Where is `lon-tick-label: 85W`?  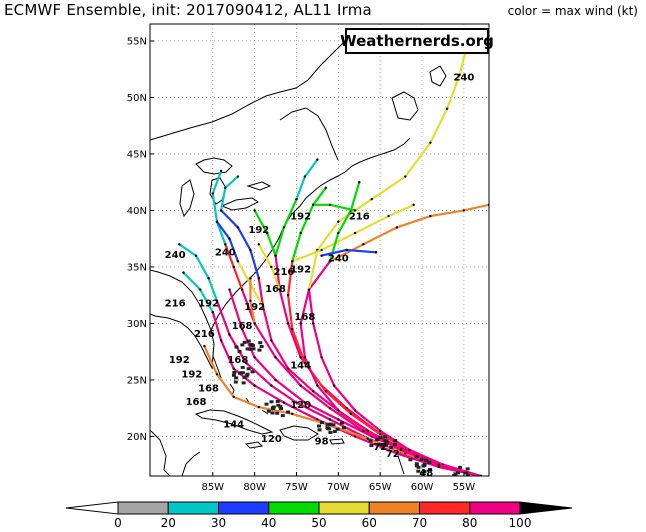
lon-tick-label: 85W is located at coordinates (212, 487).